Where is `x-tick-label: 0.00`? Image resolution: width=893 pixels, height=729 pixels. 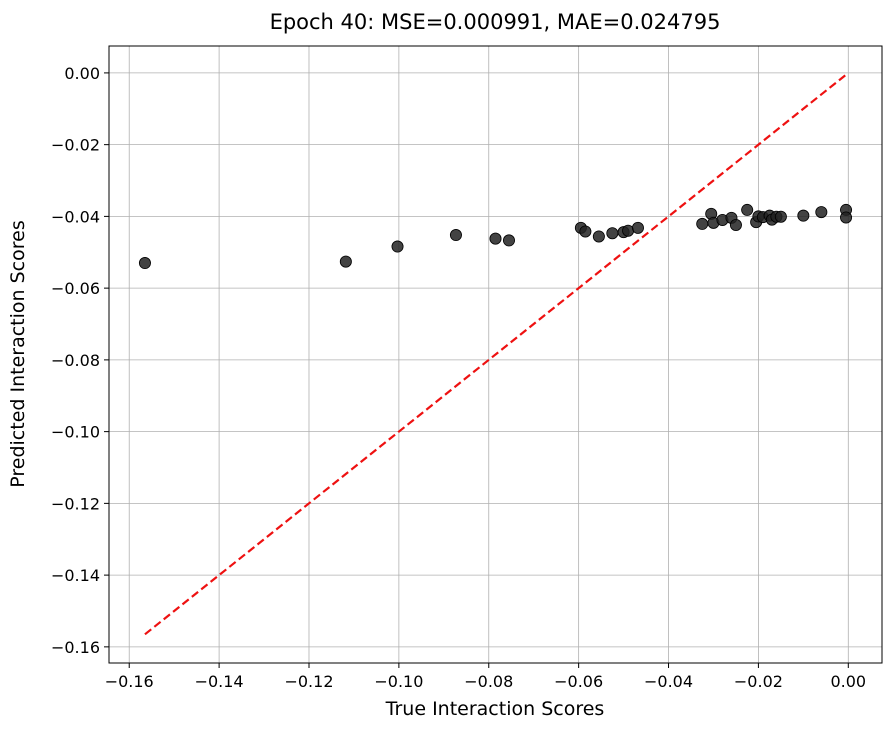
x-tick-label: 0.00 is located at coordinates (848, 681).